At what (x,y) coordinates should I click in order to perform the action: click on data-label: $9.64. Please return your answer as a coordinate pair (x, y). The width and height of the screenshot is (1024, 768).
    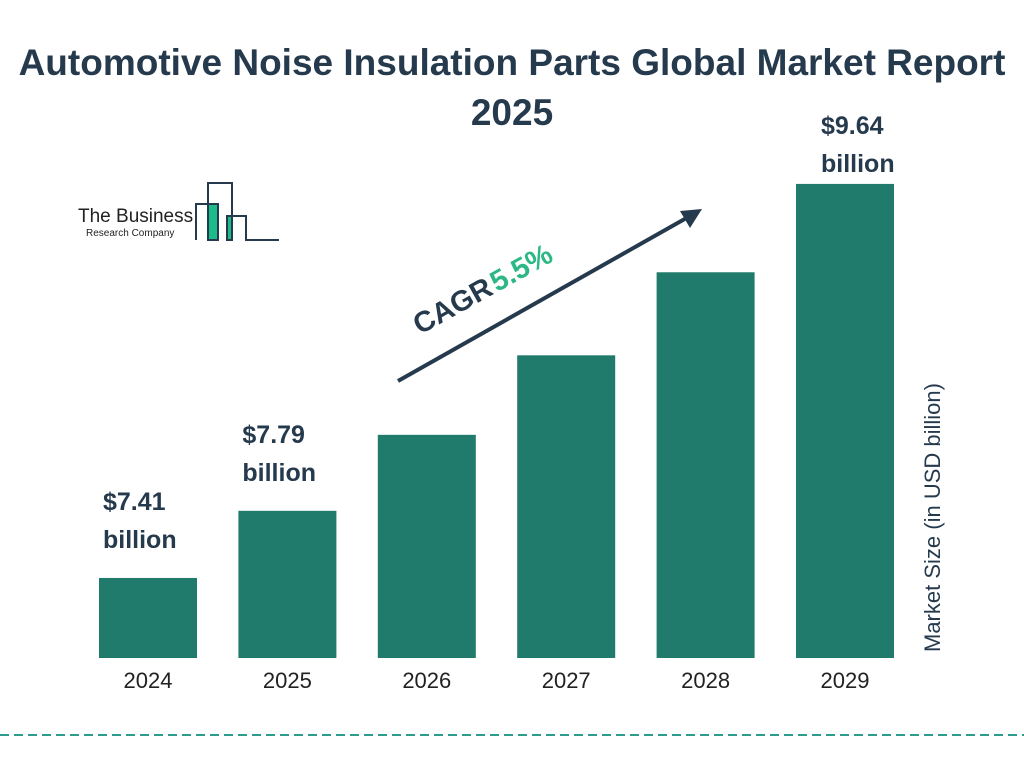
    Looking at the image, I should click on (852, 126).